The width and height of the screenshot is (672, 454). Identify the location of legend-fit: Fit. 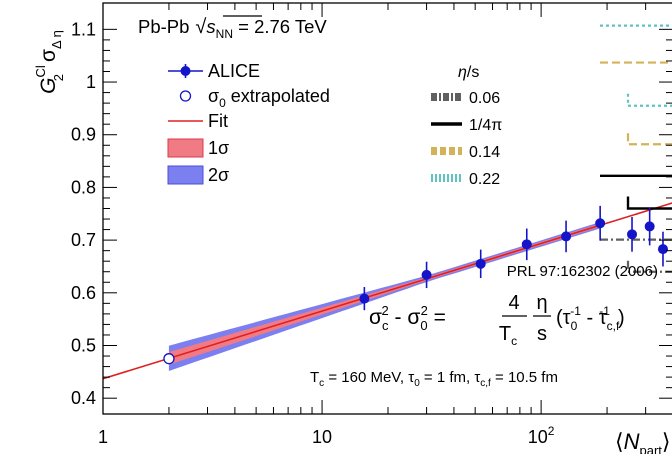
(198, 121).